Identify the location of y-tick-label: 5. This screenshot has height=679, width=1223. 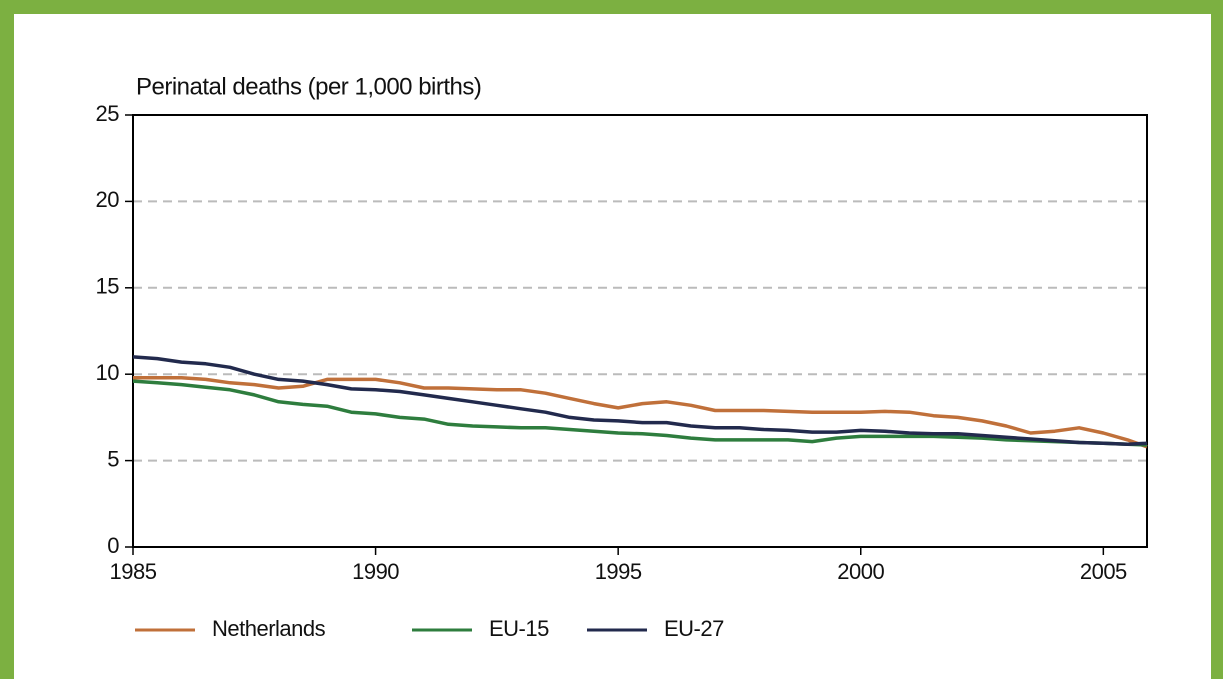
(113, 458).